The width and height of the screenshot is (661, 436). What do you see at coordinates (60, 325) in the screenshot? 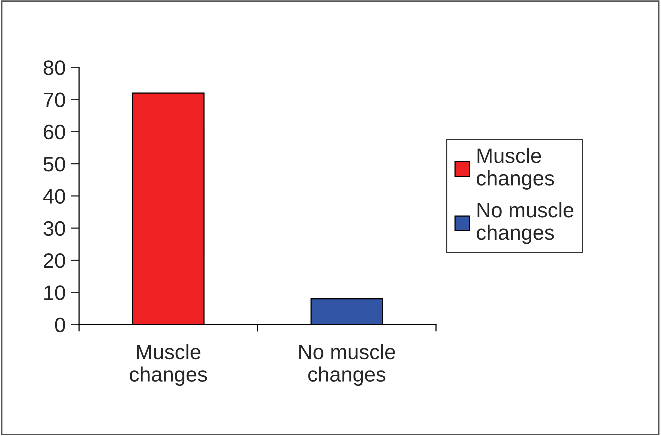
I see `y-tick-label: 0` at bounding box center [60, 325].